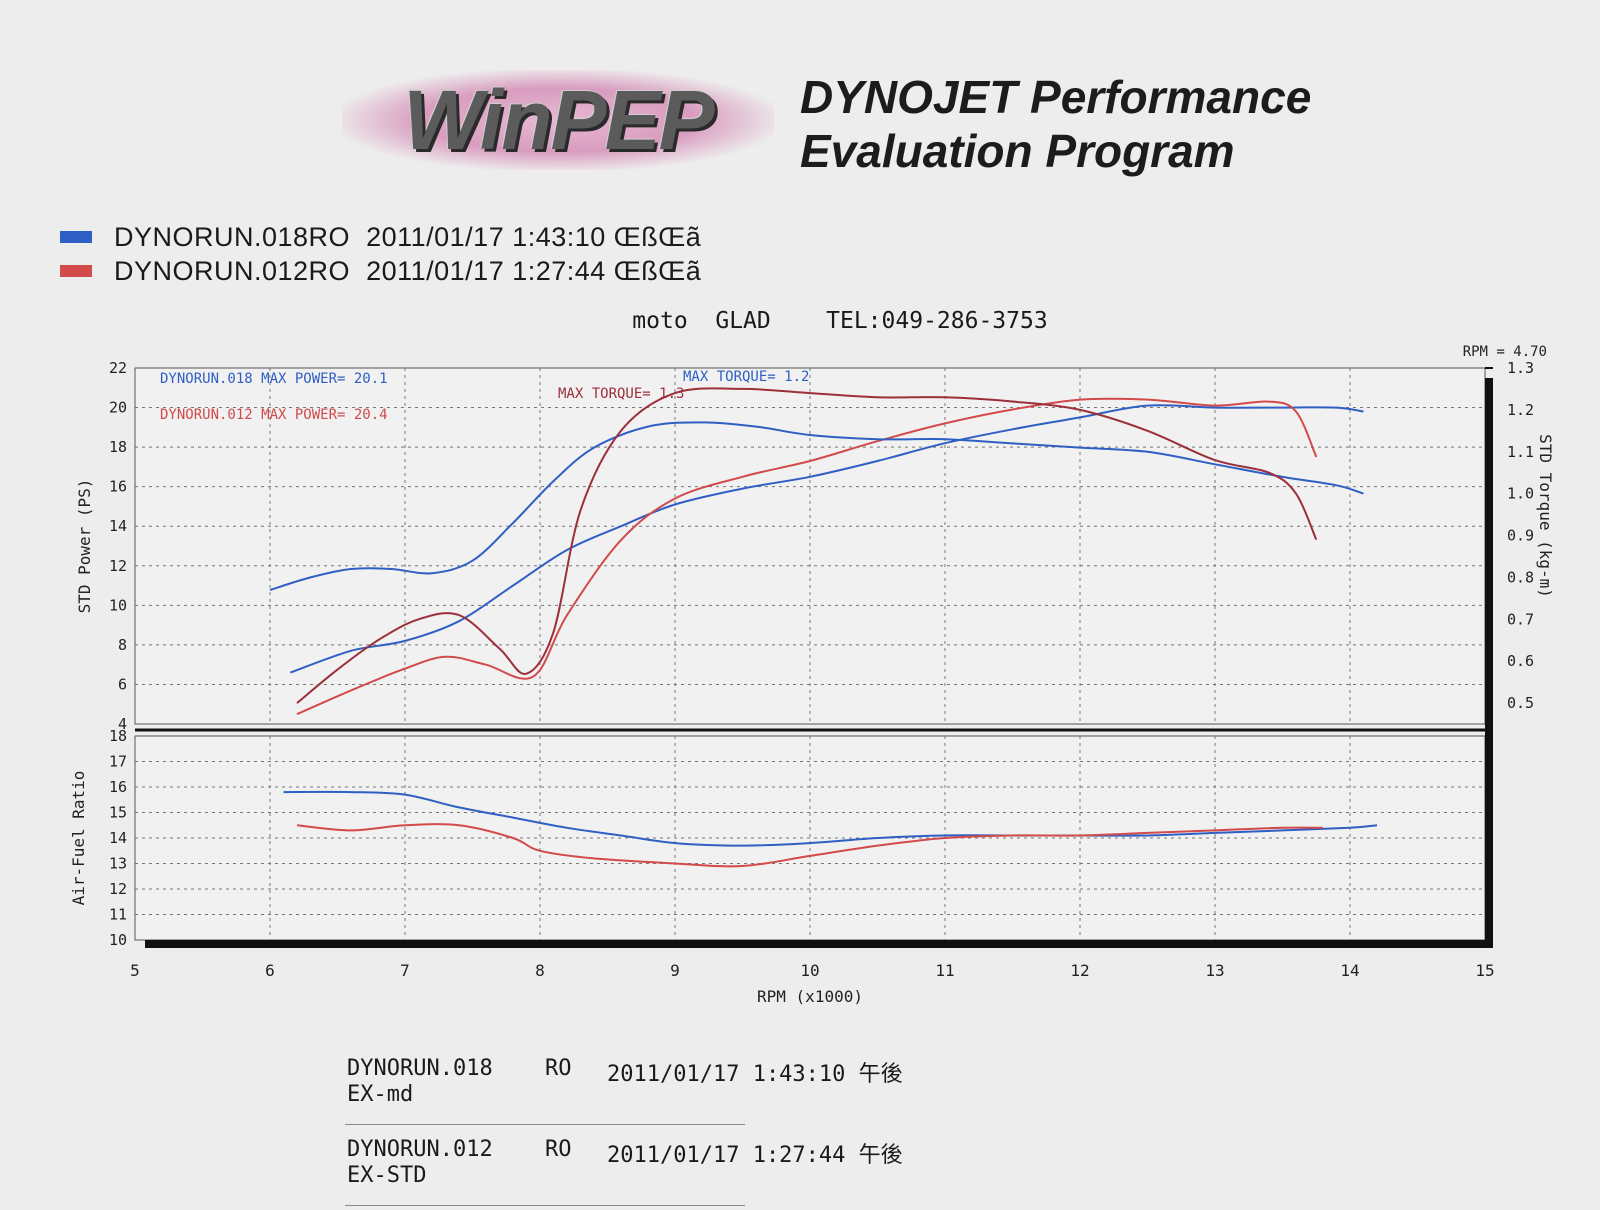 The width and height of the screenshot is (1600, 1210). What do you see at coordinates (118, 368) in the screenshot?
I see `y-tick-label-power: 22` at bounding box center [118, 368].